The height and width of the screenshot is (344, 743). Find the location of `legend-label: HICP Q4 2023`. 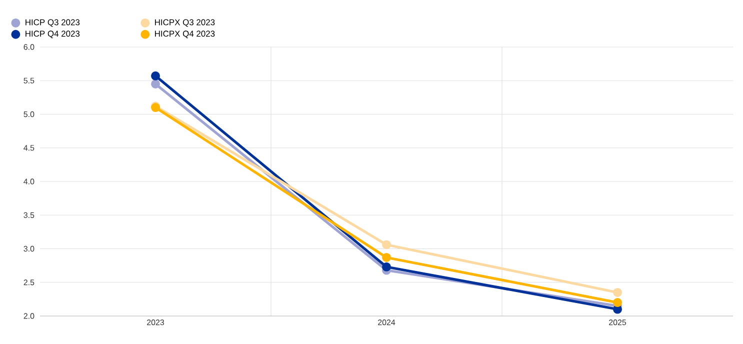

legend-label: HICP Q4 2023 is located at coordinates (53, 34).